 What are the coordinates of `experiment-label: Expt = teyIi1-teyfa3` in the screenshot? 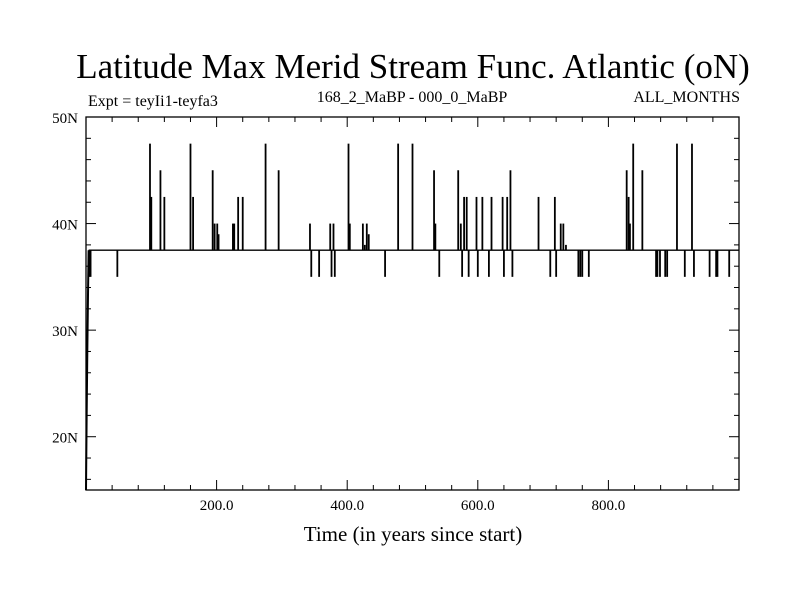 It's located at (153, 101).